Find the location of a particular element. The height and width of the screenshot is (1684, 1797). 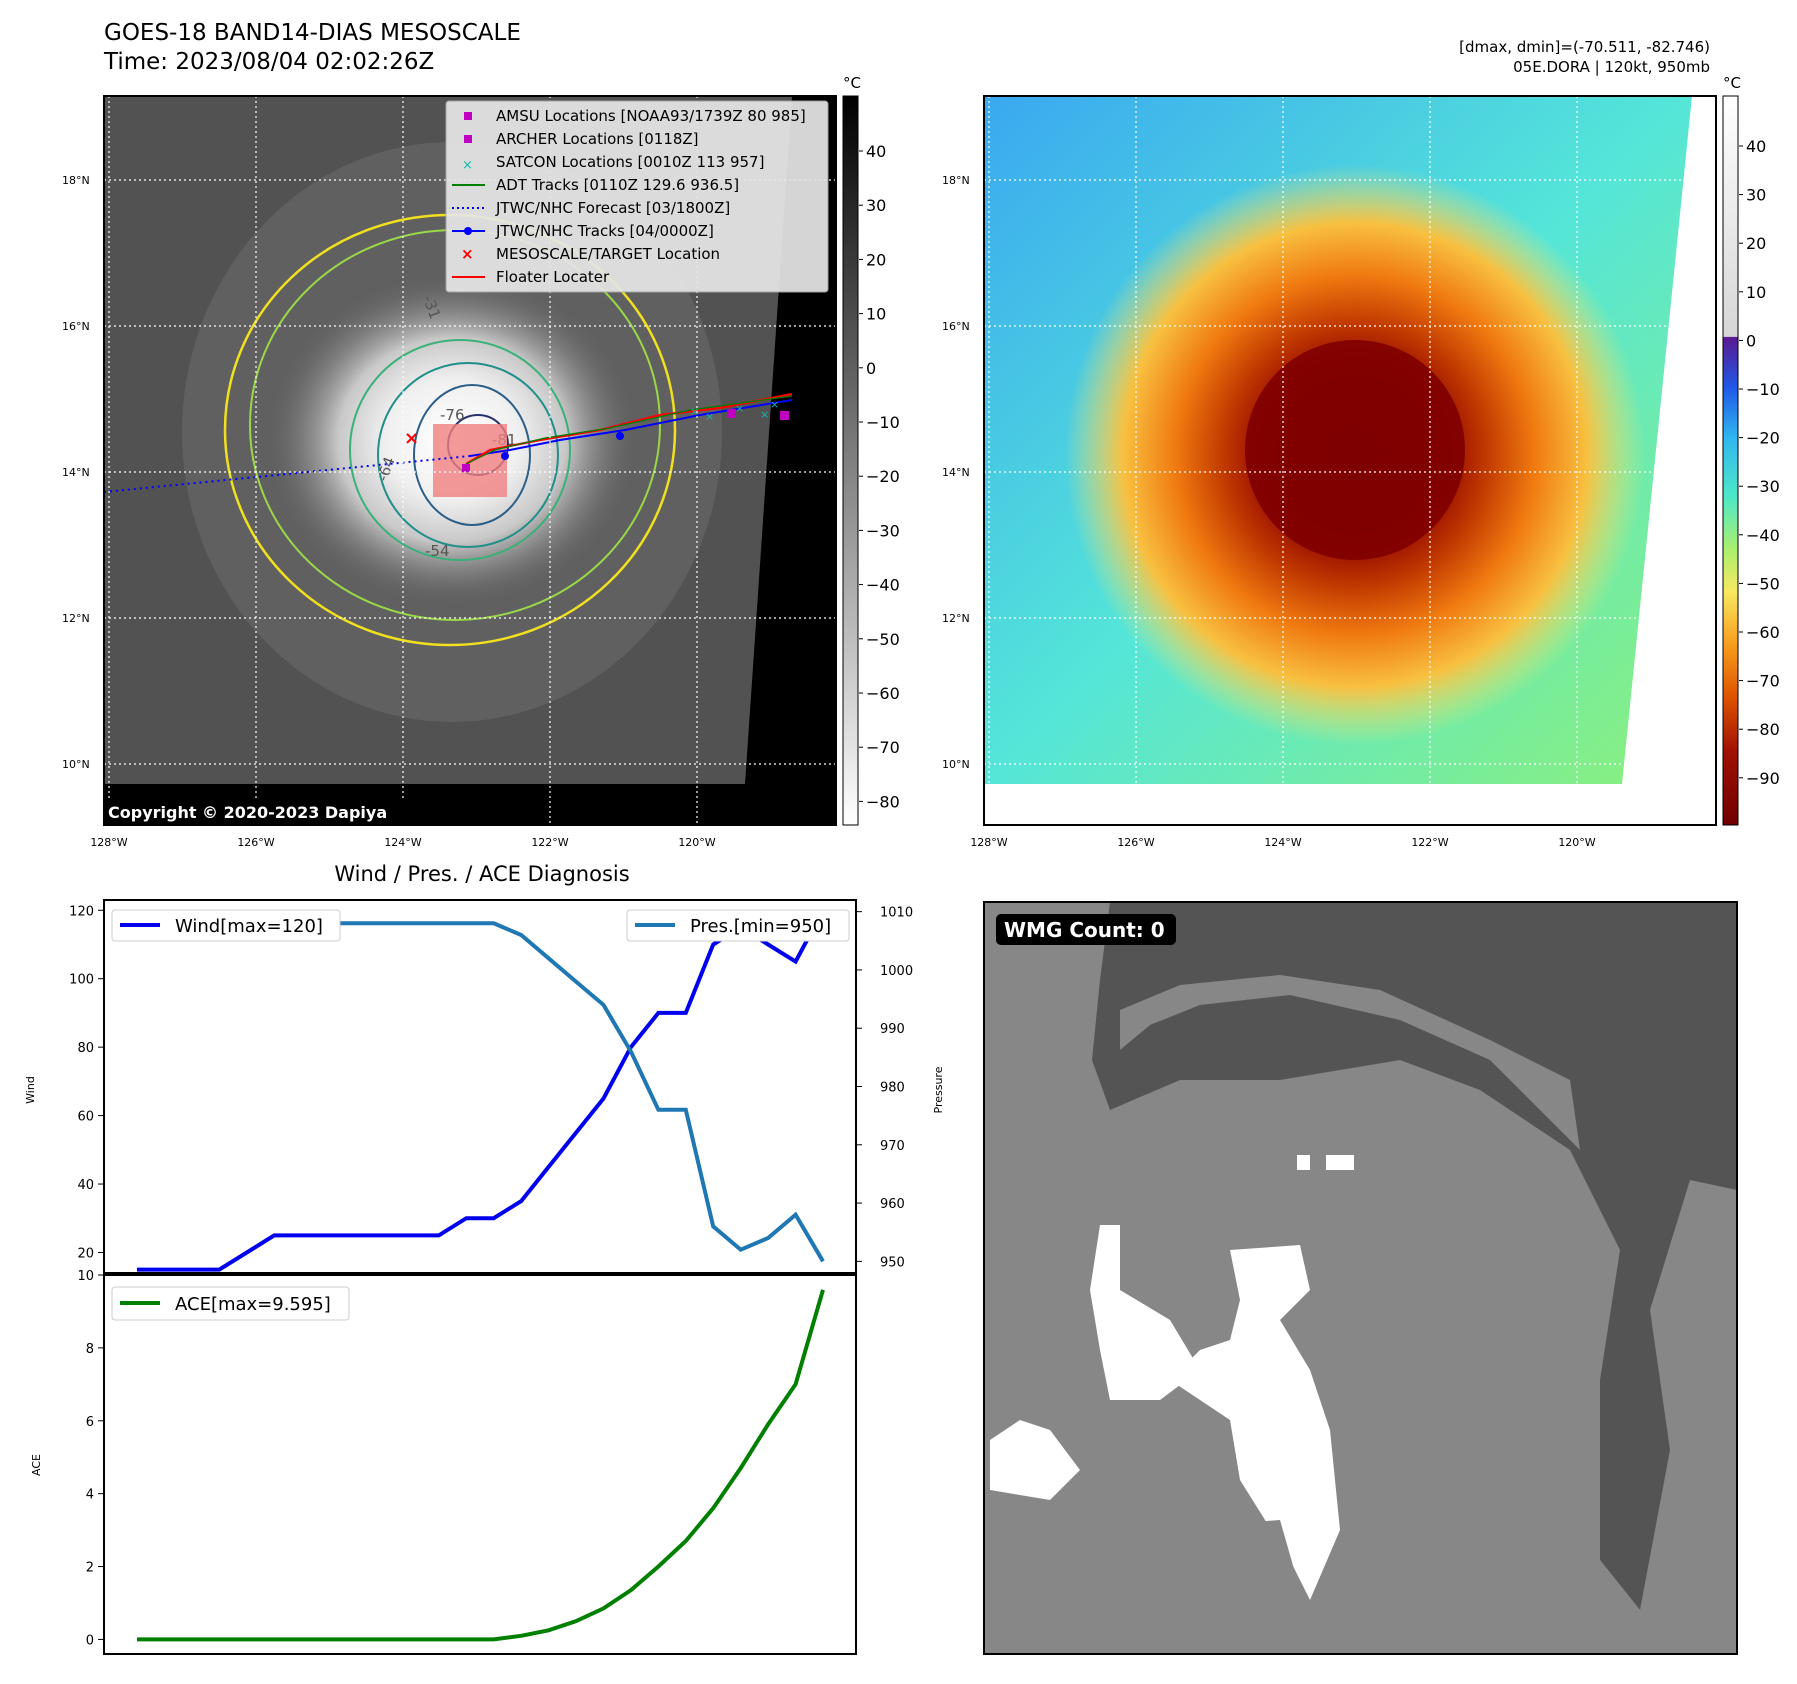

copyright-label: Copyright © 2020-2023 Dapiya is located at coordinates (247, 812).